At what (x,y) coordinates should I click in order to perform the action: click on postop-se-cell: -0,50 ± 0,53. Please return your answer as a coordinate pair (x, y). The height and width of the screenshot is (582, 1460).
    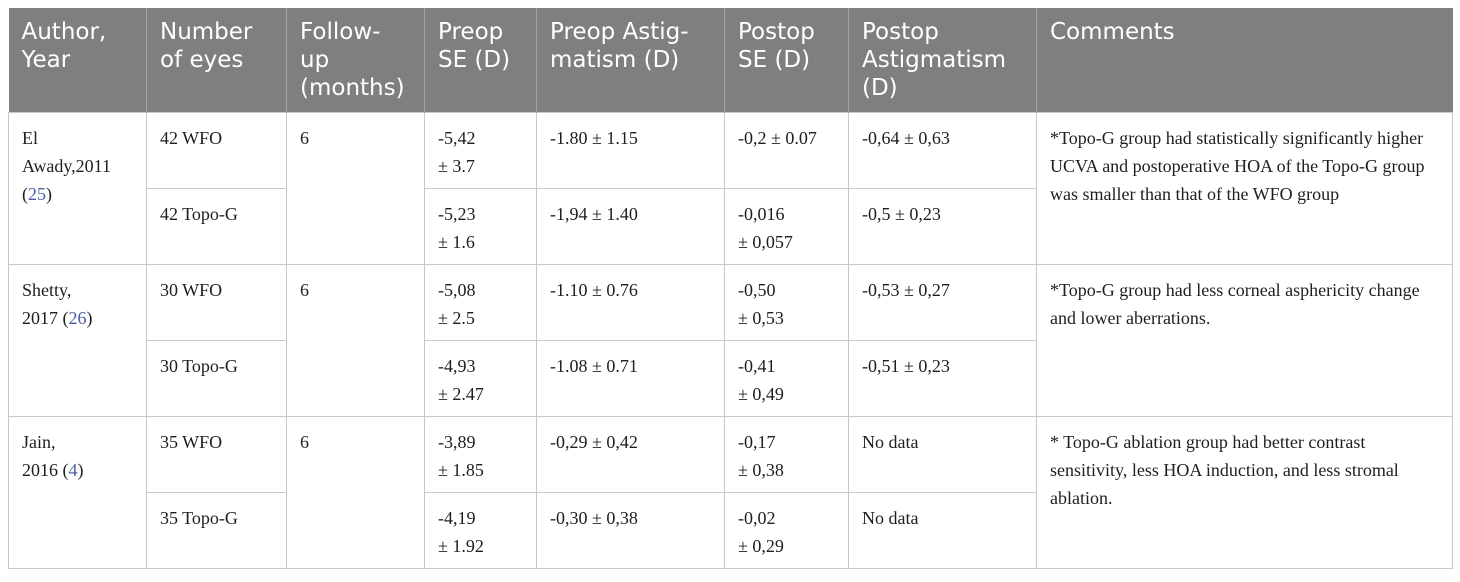
    Looking at the image, I should click on (786, 302).